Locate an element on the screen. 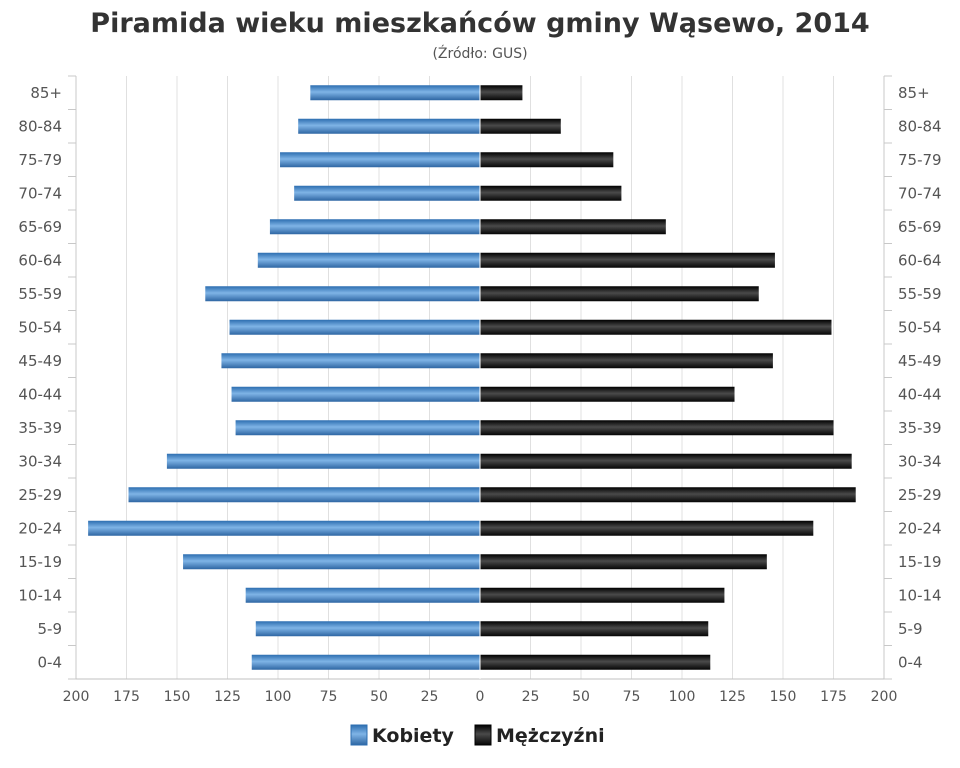  legend-swatch-mezczyzni is located at coordinates (483, 735).